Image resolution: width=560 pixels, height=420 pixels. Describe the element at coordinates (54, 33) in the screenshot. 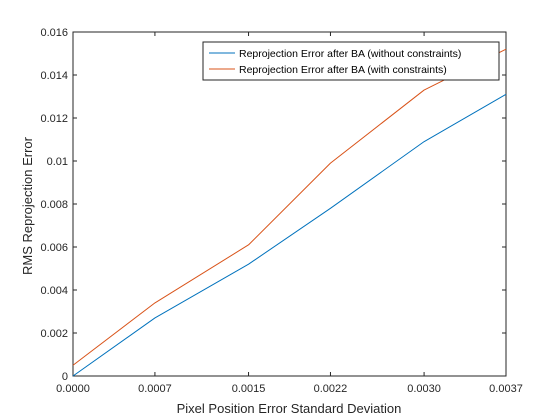

I see `y-tick-label: 0.016` at that location.